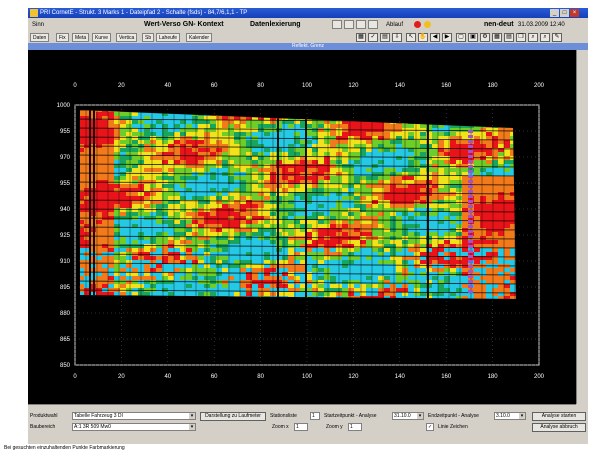 The width and height of the screenshot is (589, 452). I want to click on produktwahl-select: Tabelle Fahrzeug 3 DI ▾, so click(134, 416).